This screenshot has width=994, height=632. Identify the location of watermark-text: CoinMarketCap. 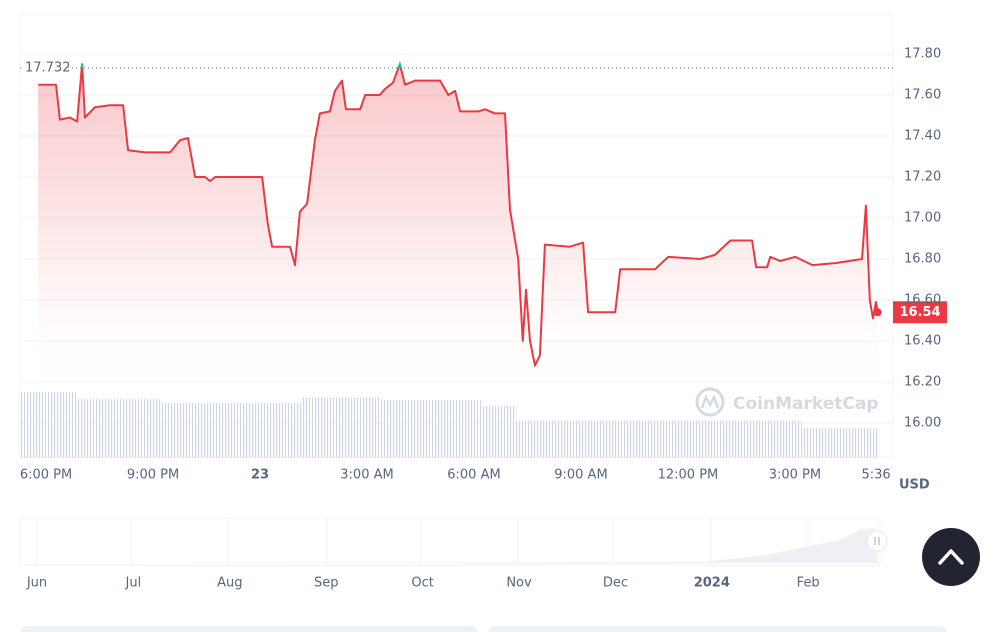
(805, 404).